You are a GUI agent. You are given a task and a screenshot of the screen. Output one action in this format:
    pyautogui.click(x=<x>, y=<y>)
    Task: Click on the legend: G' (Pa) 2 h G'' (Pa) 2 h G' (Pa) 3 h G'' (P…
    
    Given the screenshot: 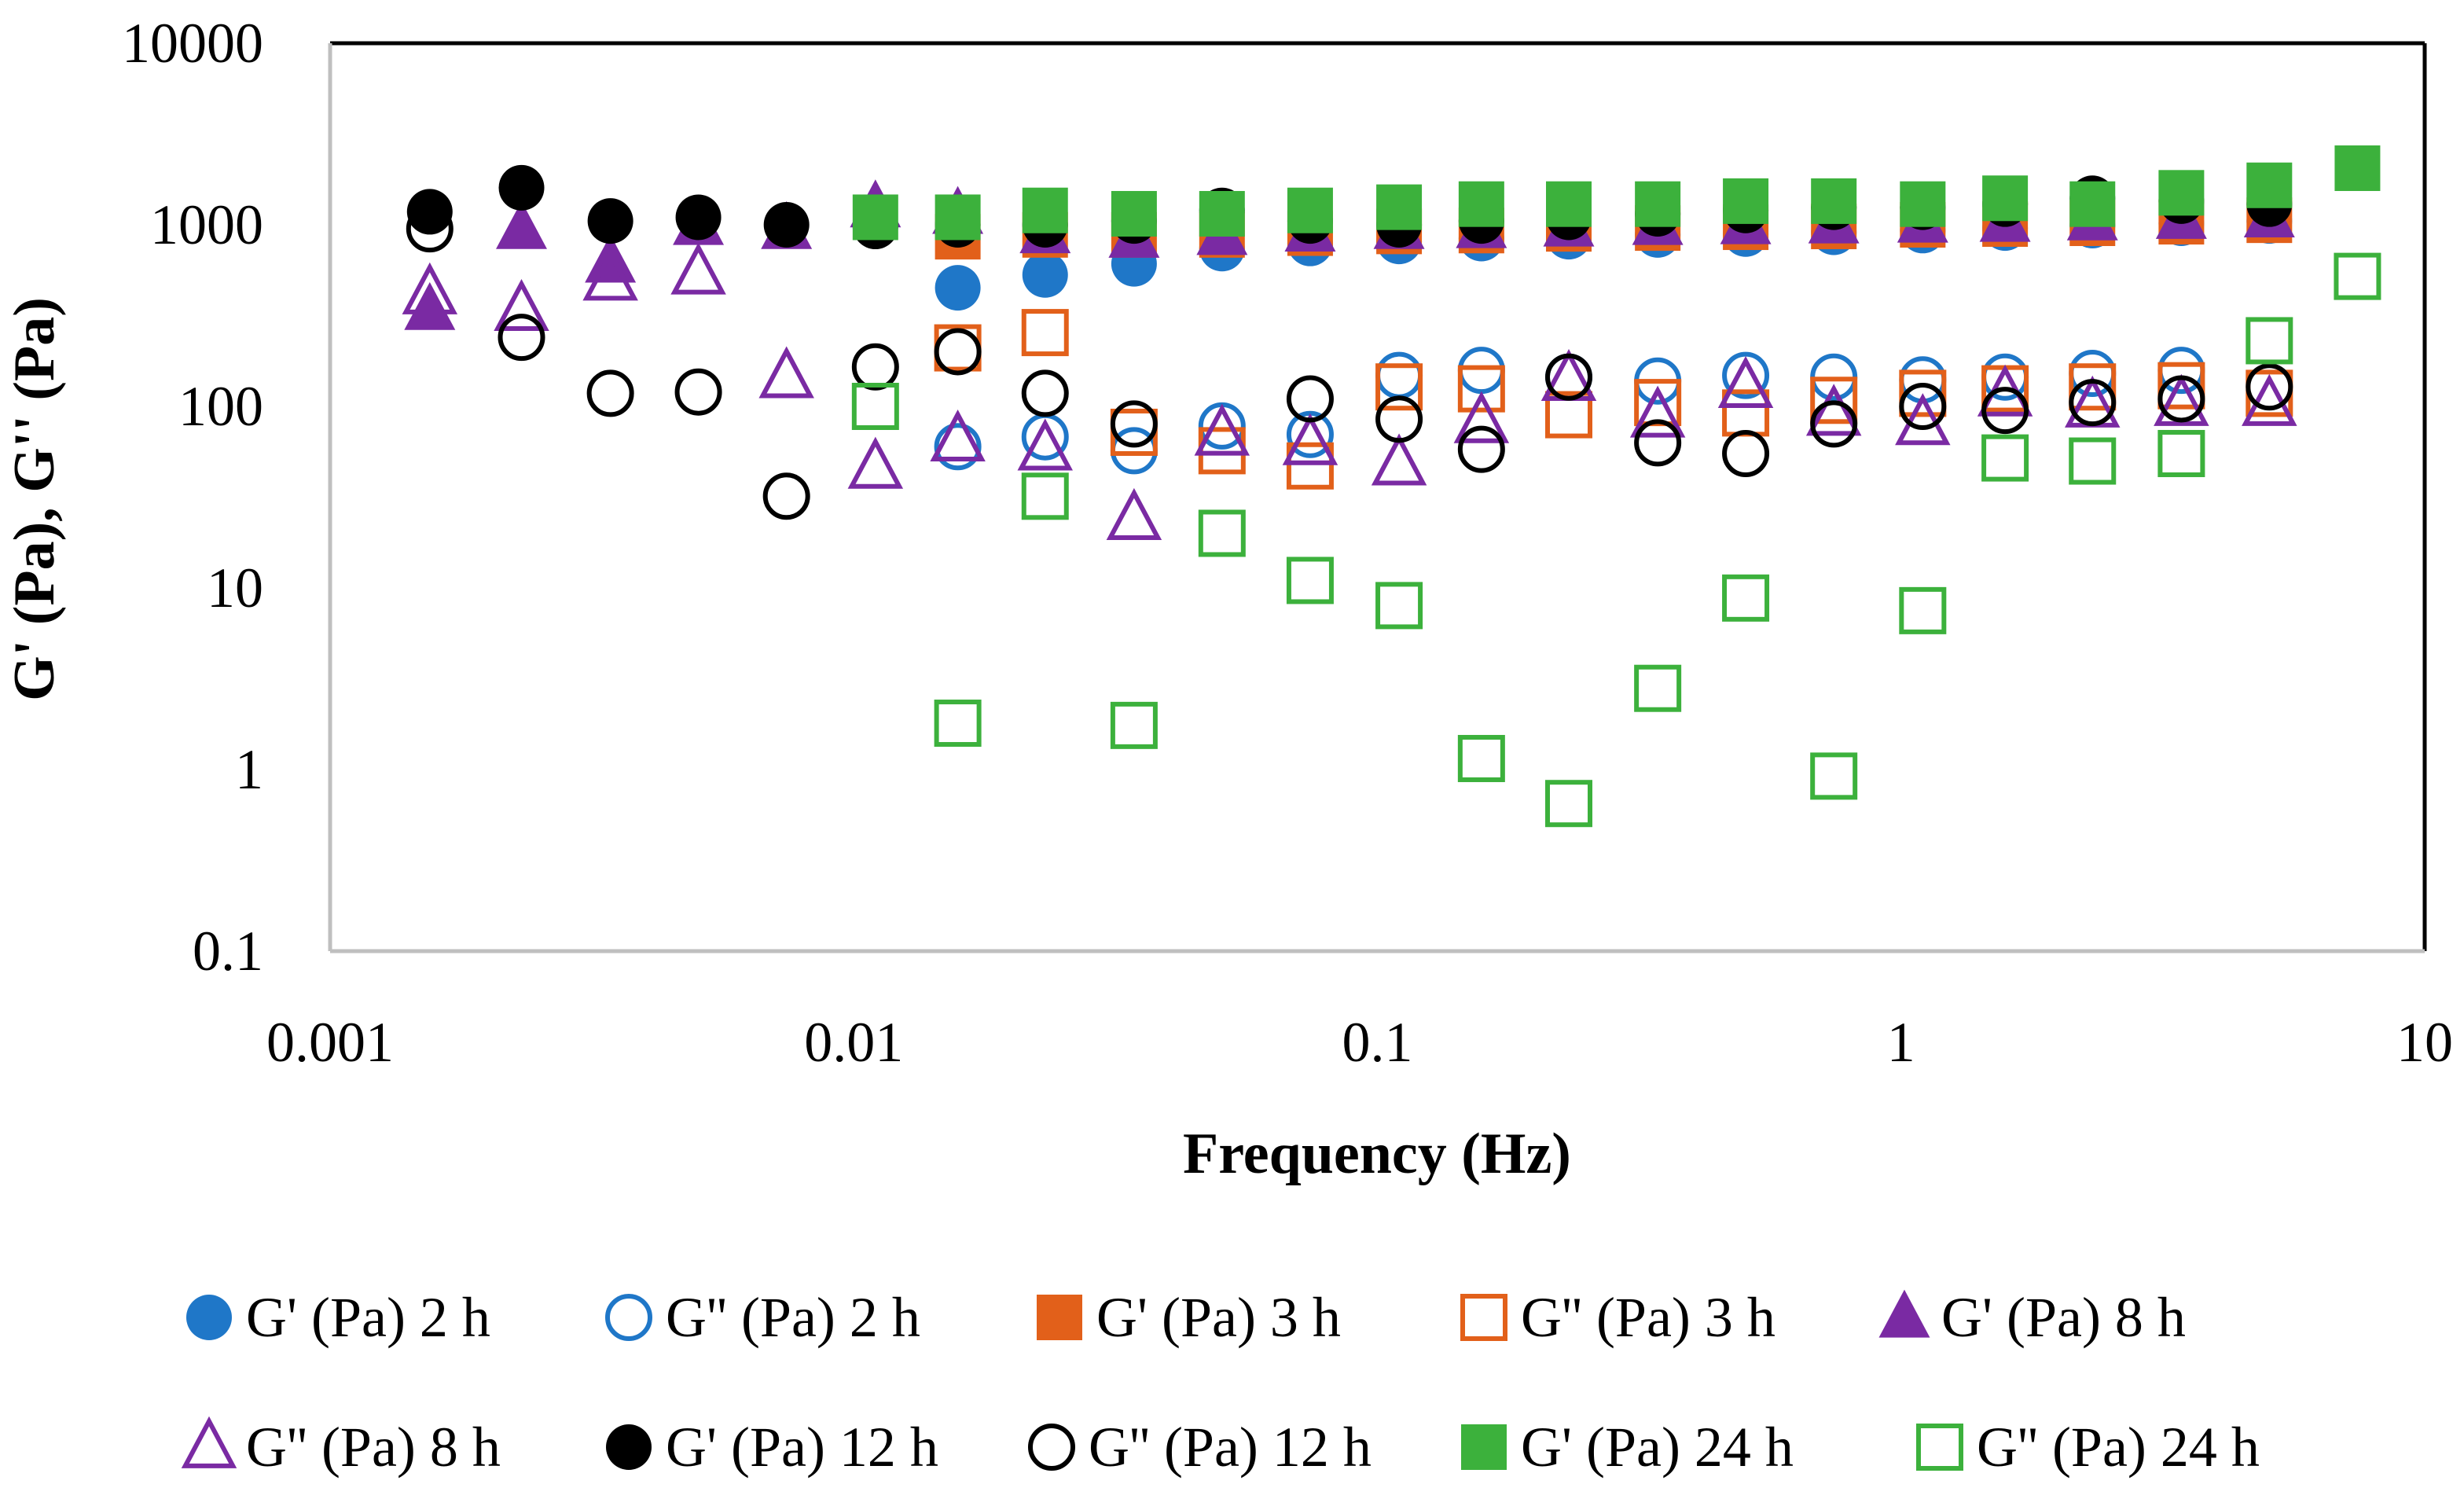 What is the action you would take?
    pyautogui.click(x=1220, y=1382)
    